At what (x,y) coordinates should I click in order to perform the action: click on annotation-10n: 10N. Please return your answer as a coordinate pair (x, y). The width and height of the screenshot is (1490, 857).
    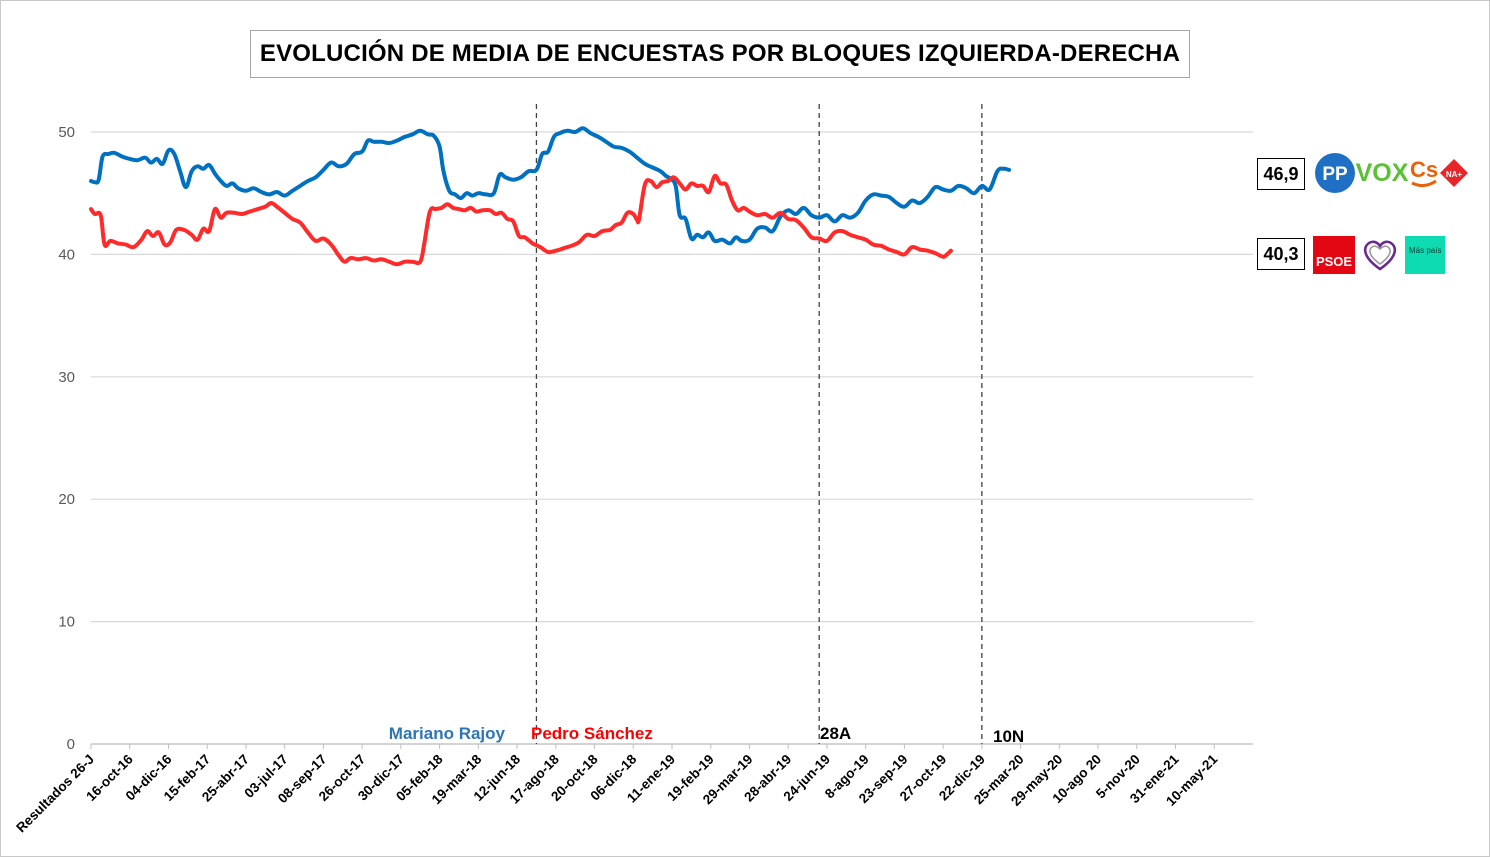
    Looking at the image, I should click on (1008, 736).